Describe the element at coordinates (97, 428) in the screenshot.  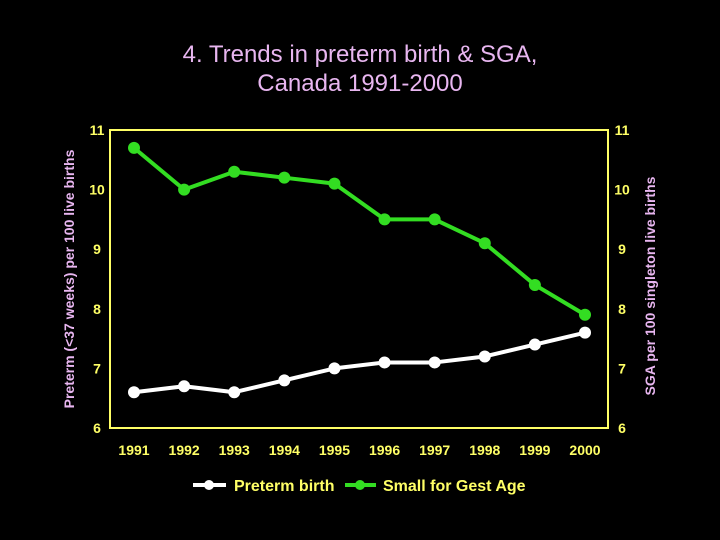
I see `left-y-tick-label: 6` at that location.